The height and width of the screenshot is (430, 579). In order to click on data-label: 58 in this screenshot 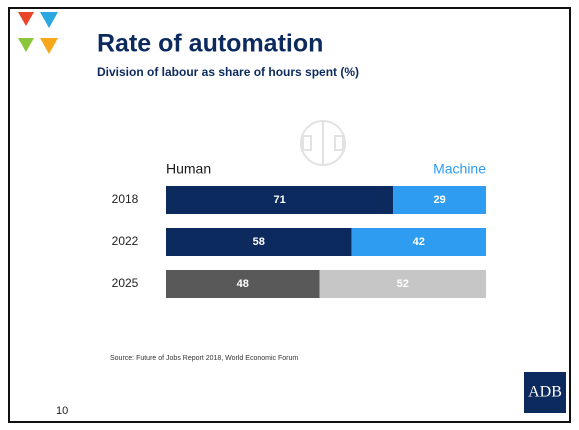, I will do `click(259, 242)`.